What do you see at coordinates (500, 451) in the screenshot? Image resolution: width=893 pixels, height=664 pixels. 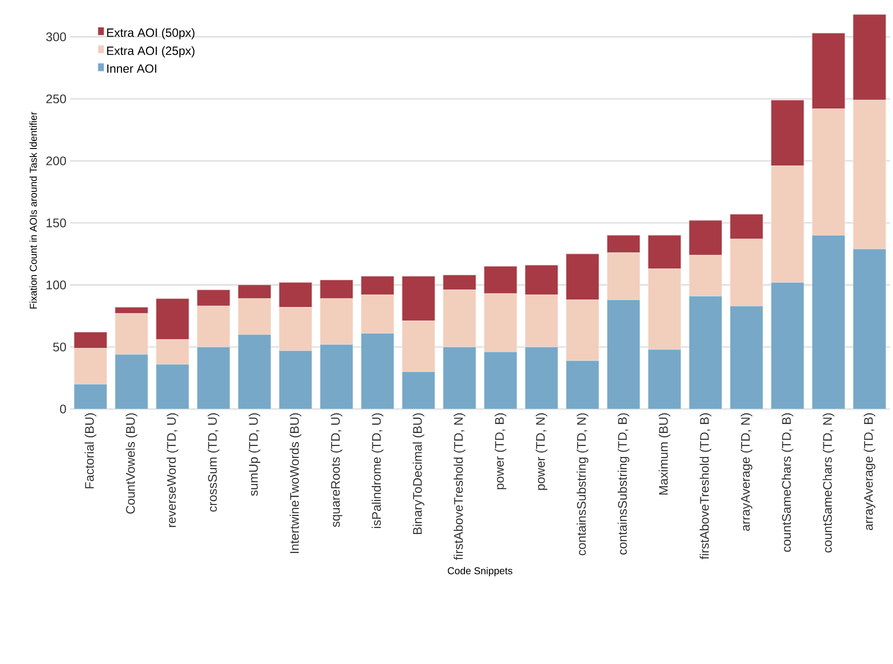 I see `x-tick-label: power (TD, B)` at bounding box center [500, 451].